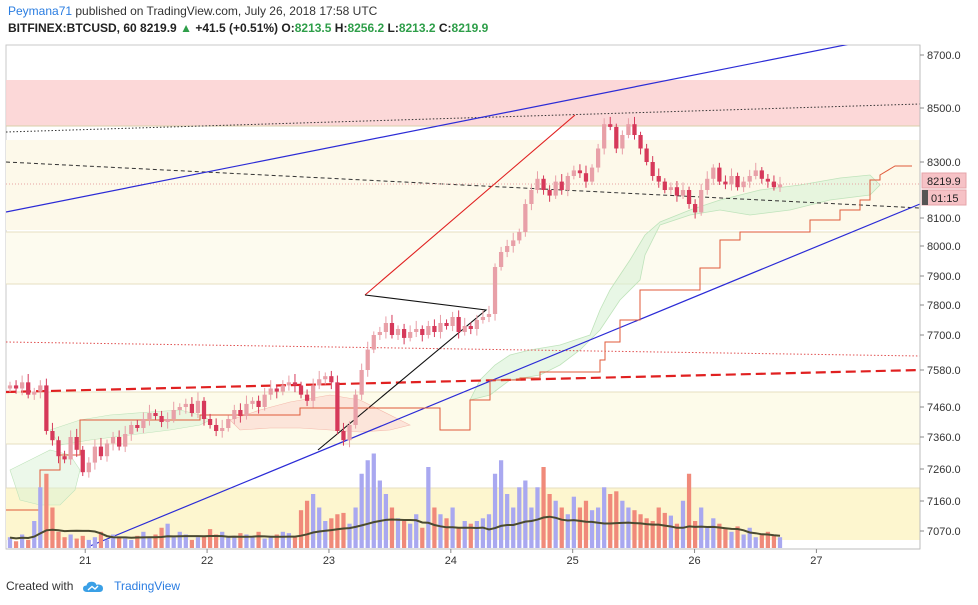 The height and width of the screenshot is (605, 978). I want to click on volume-ma-line, so click(395, 527).